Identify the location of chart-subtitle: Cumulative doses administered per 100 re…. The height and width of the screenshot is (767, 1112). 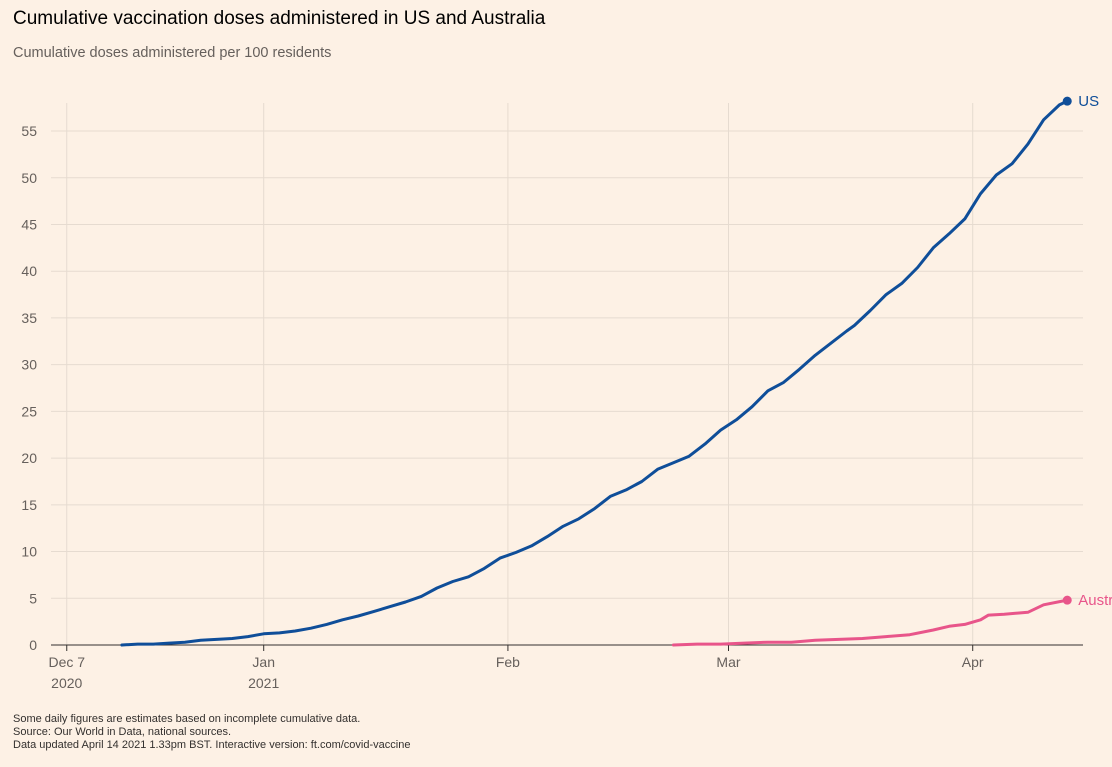
(172, 53).